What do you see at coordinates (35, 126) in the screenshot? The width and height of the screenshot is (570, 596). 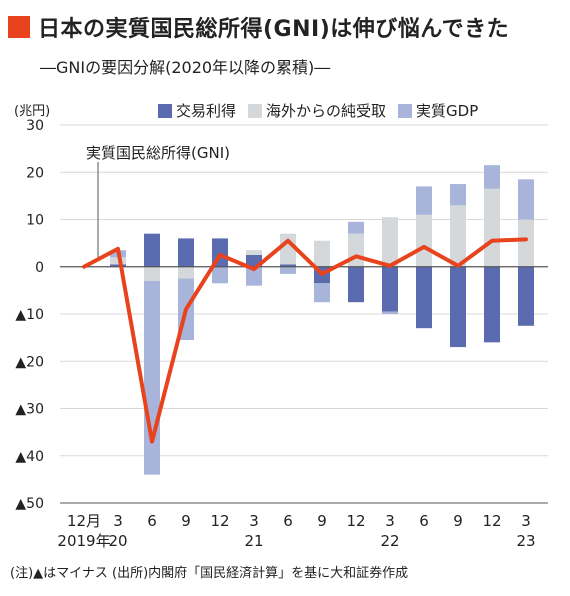 I see `y-tick-label: 30` at bounding box center [35, 126].